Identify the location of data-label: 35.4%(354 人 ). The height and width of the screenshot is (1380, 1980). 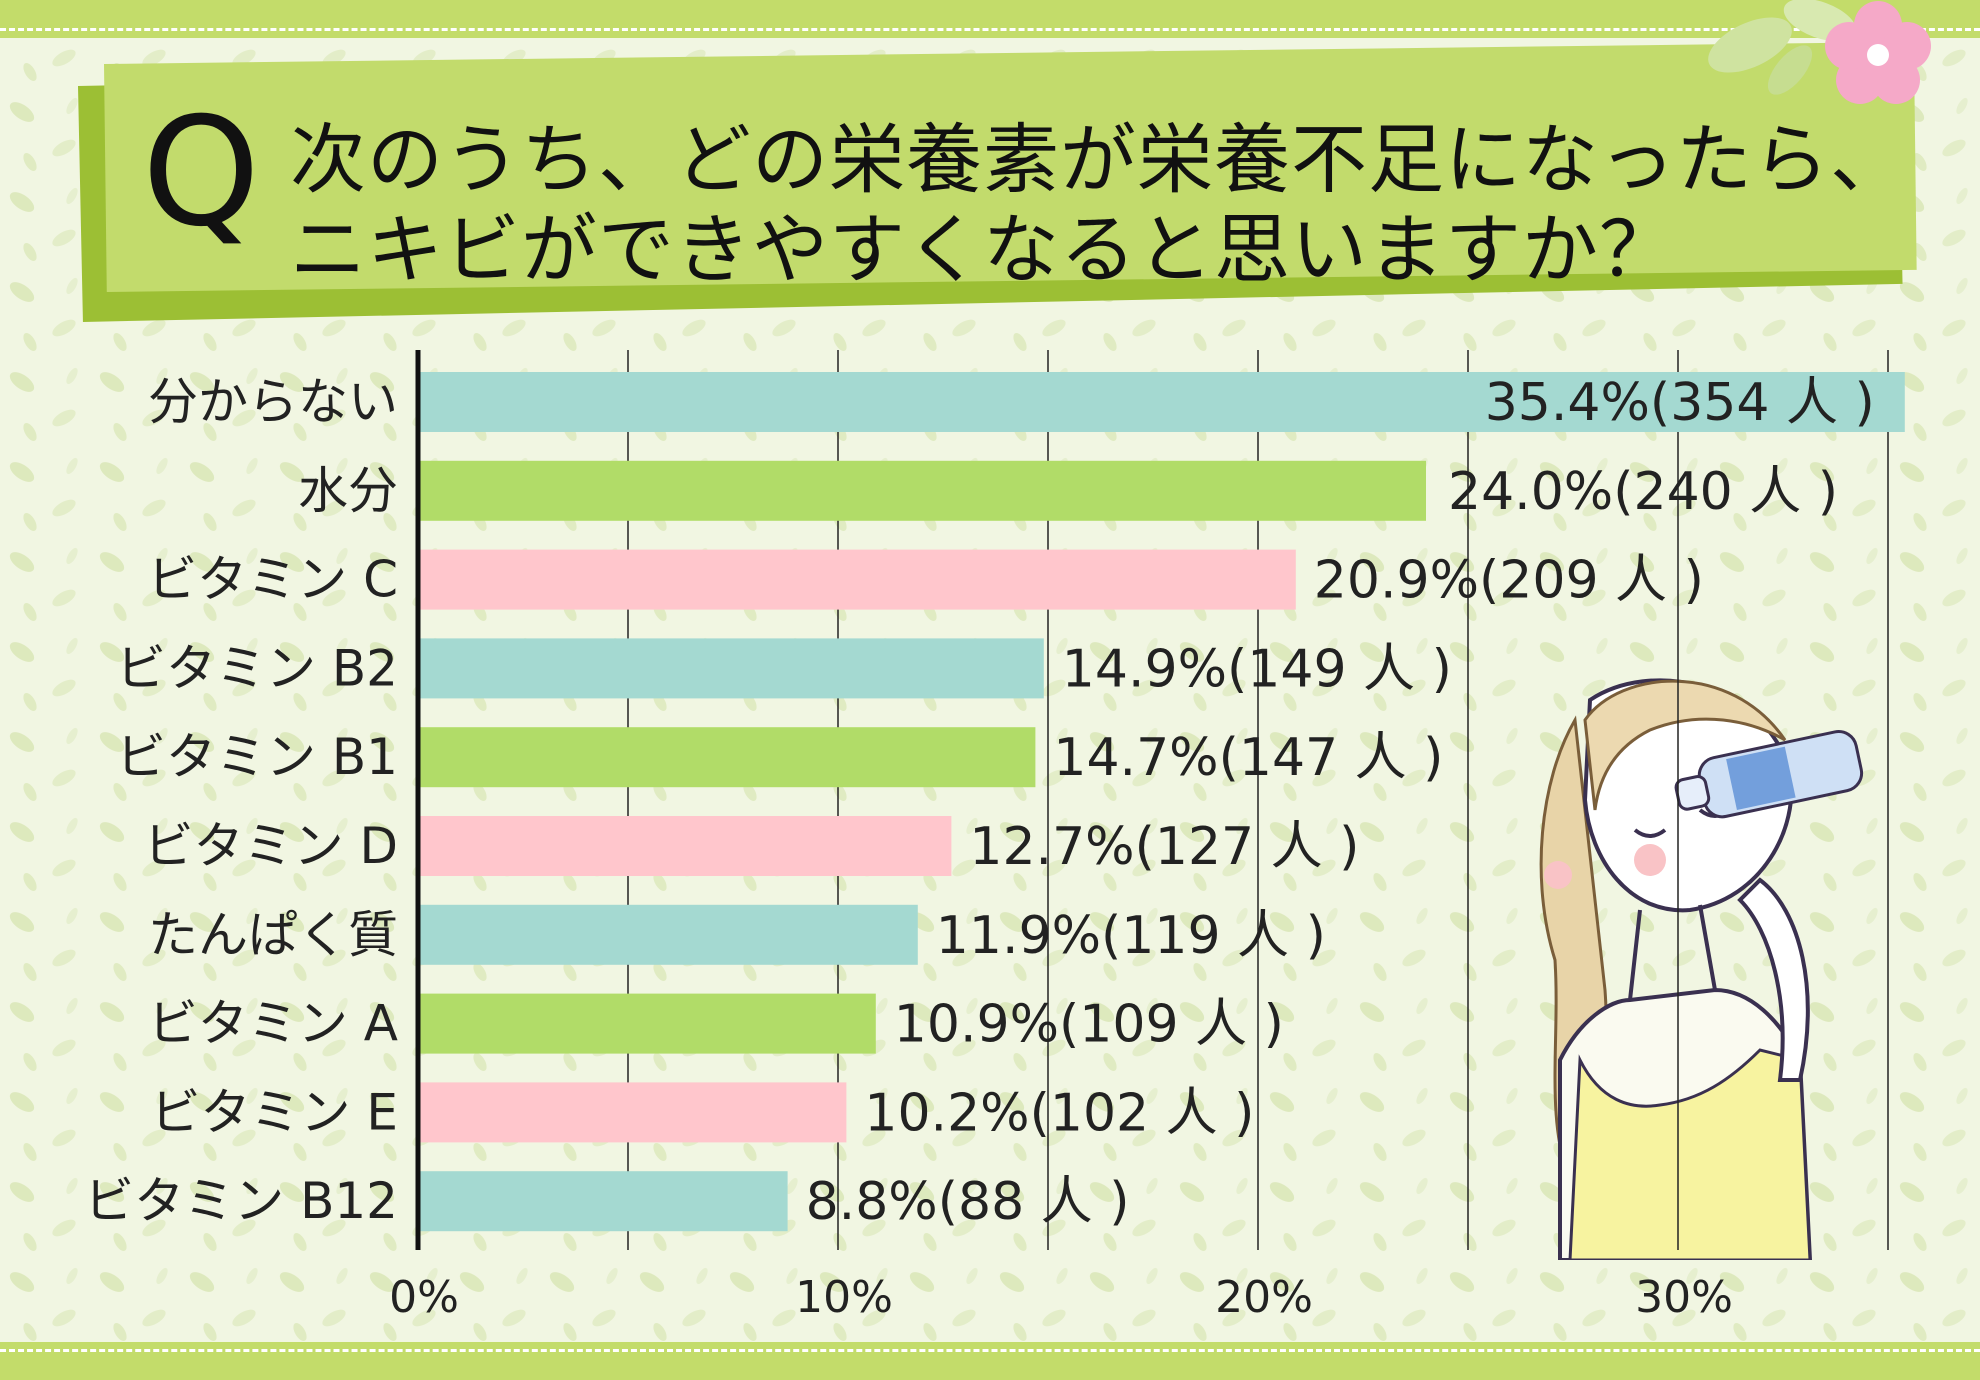
(1680, 403).